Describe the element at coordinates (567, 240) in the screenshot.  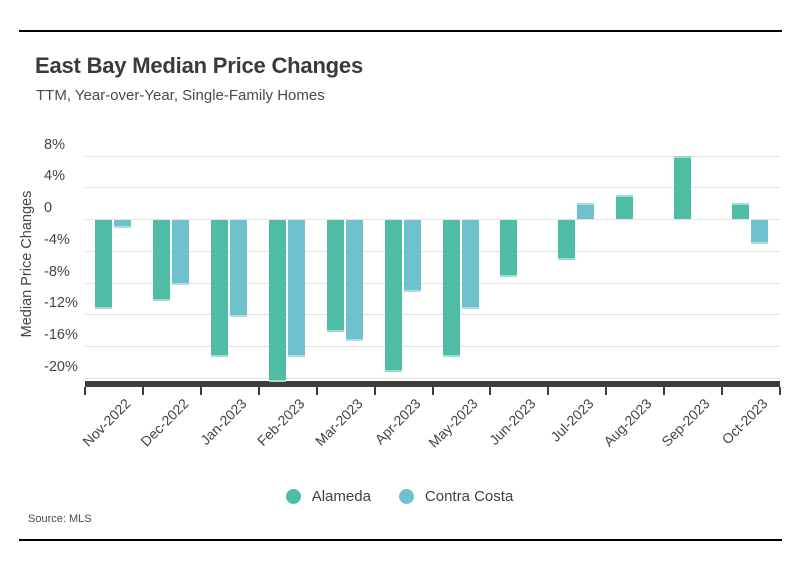
I see `bar-alameda-jul-2023` at that location.